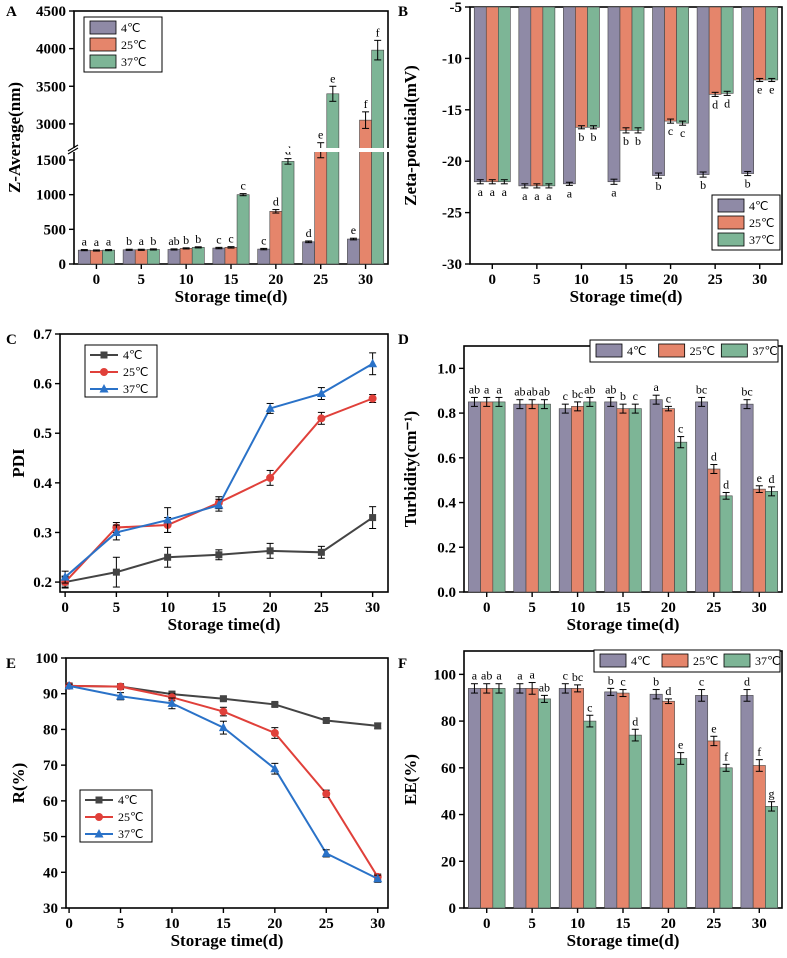  Describe the element at coordinates (452, 214) in the screenshot. I see `y-tick-label: -25` at that location.